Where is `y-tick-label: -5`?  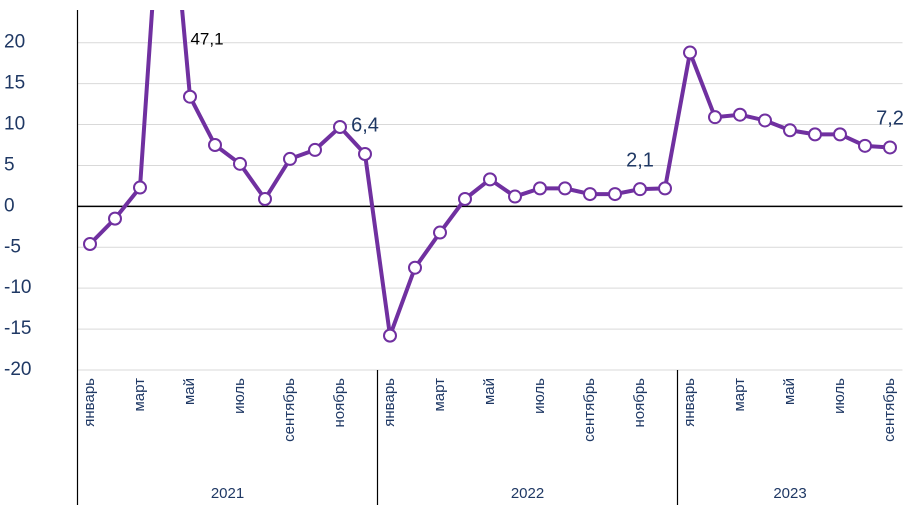
y-tick-label: -5 is located at coordinates (12, 246).